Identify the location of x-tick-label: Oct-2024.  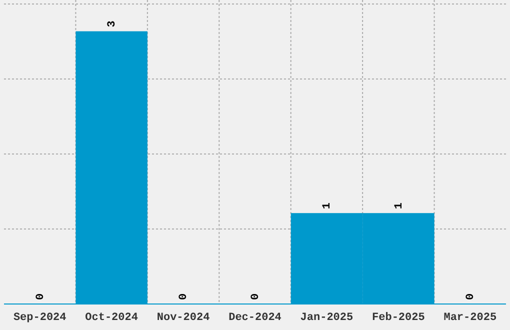
(111, 318).